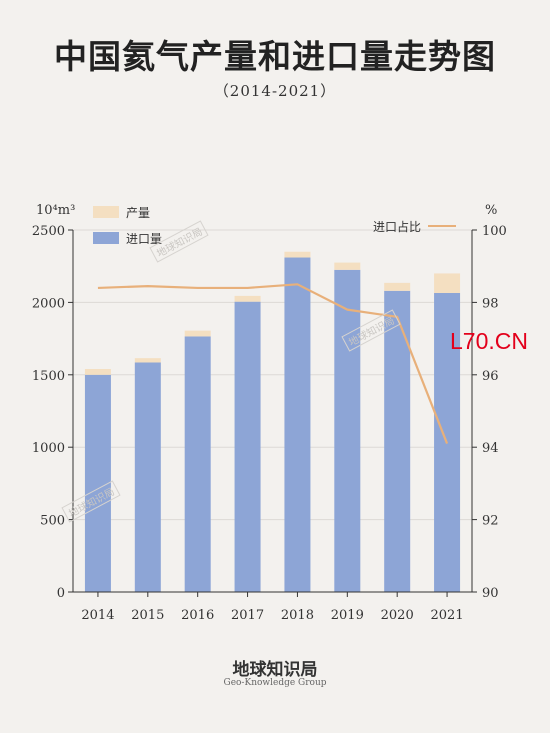  I want to click on legend-swatch-import, so click(106, 238).